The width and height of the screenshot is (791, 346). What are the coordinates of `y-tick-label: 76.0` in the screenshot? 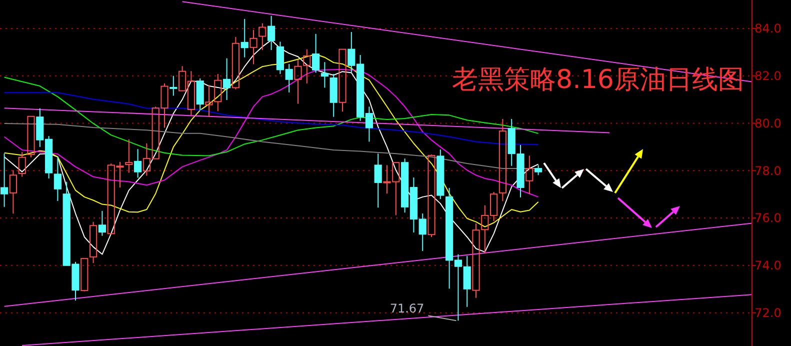 It's located at (768, 218).